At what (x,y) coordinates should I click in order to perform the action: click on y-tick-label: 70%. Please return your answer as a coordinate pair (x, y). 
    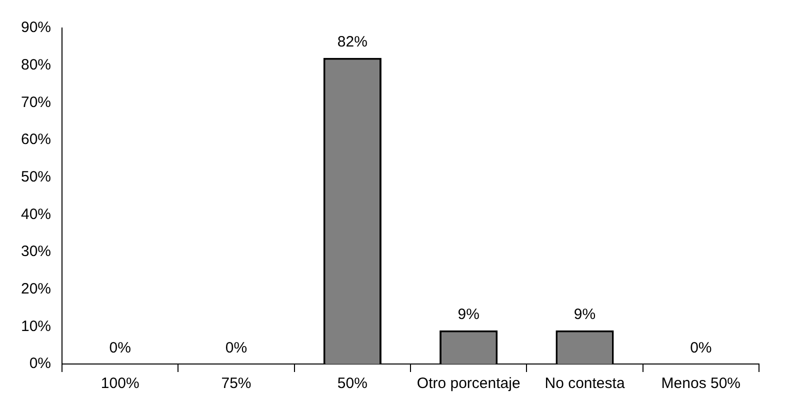
    Looking at the image, I should click on (36, 102).